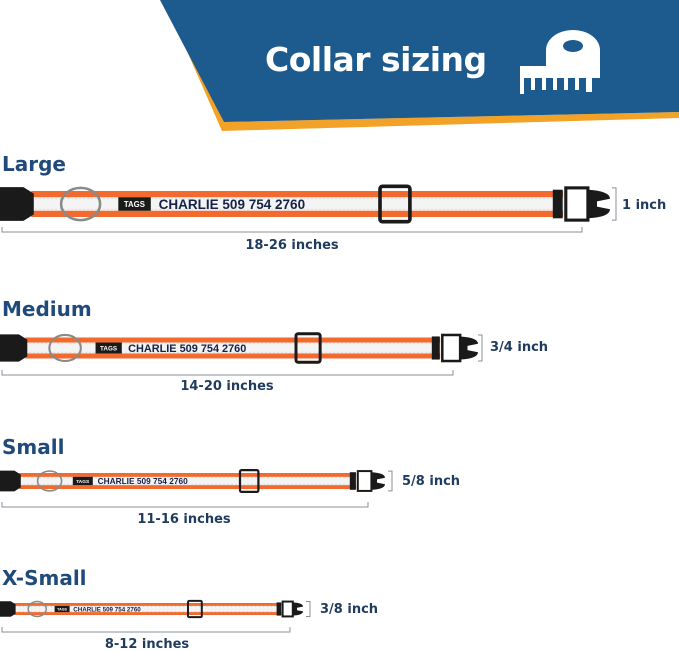 The height and width of the screenshot is (652, 679). I want to click on size-label-small: Small, so click(33, 447).